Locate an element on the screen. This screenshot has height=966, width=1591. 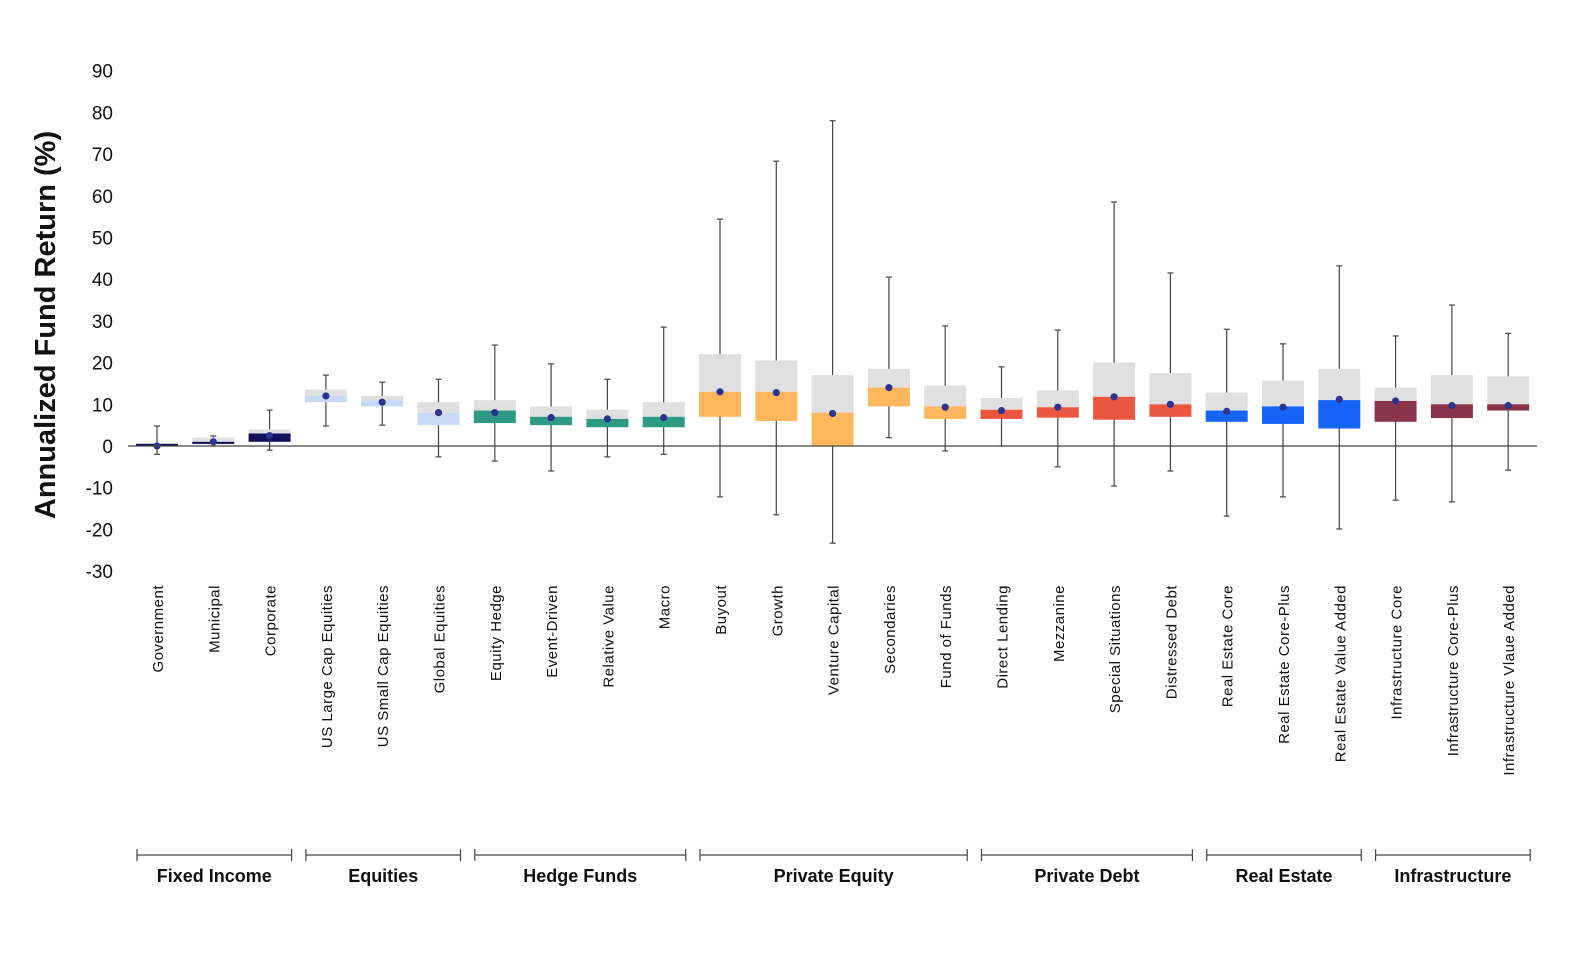
box-relative-value is located at coordinates (607, 418).